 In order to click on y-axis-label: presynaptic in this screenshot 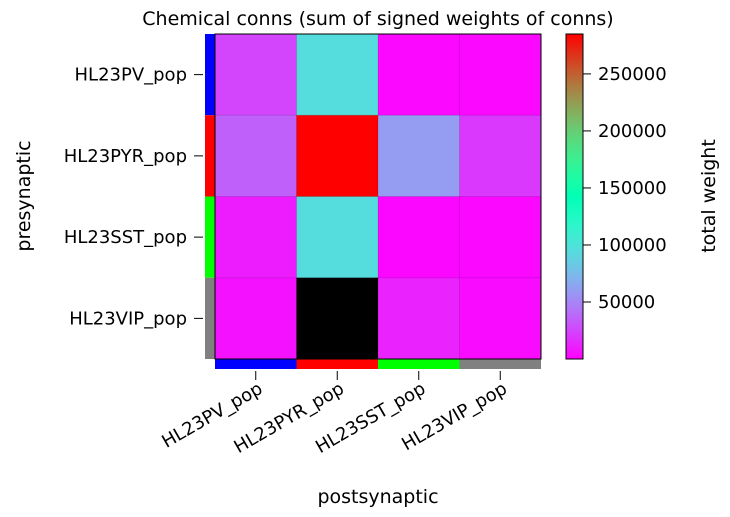, I will do `click(24, 195)`.